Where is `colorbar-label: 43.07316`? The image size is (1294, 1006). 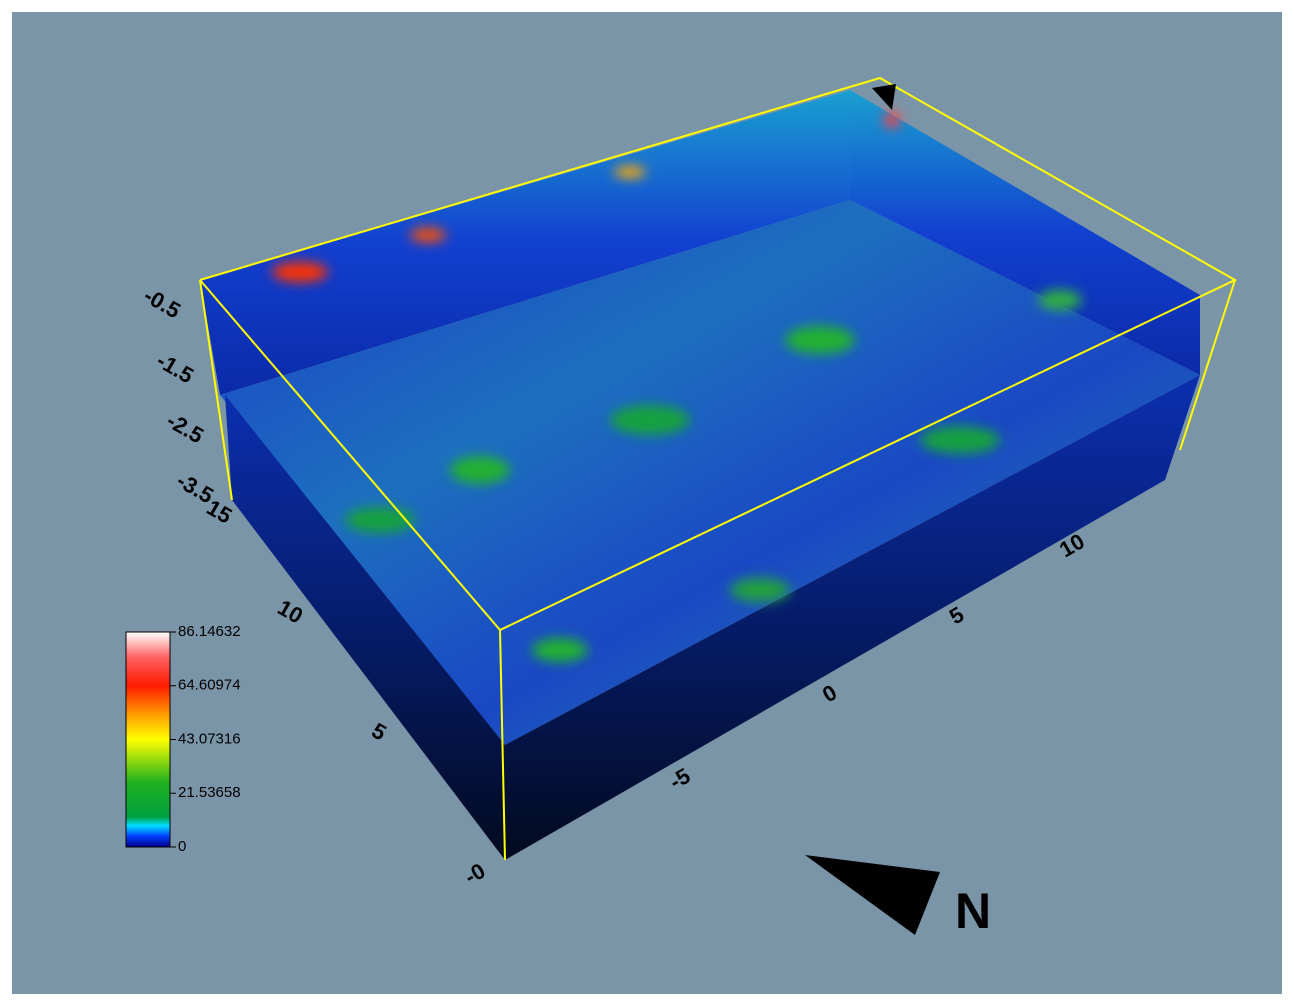
colorbar-label: 43.07316 is located at coordinates (209, 738).